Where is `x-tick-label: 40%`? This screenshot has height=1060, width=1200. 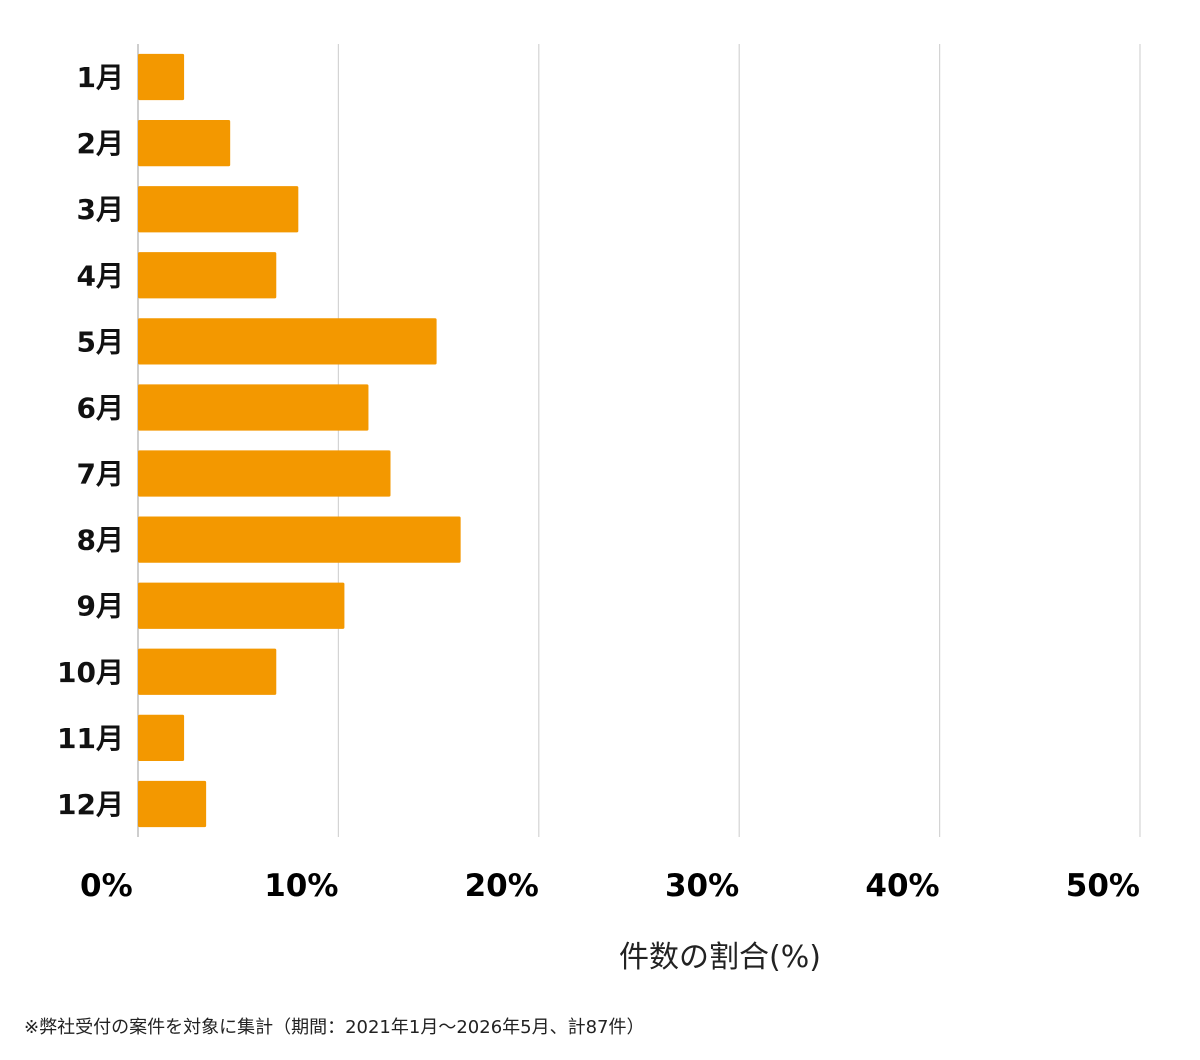 x-tick-label: 40% is located at coordinates (902, 886).